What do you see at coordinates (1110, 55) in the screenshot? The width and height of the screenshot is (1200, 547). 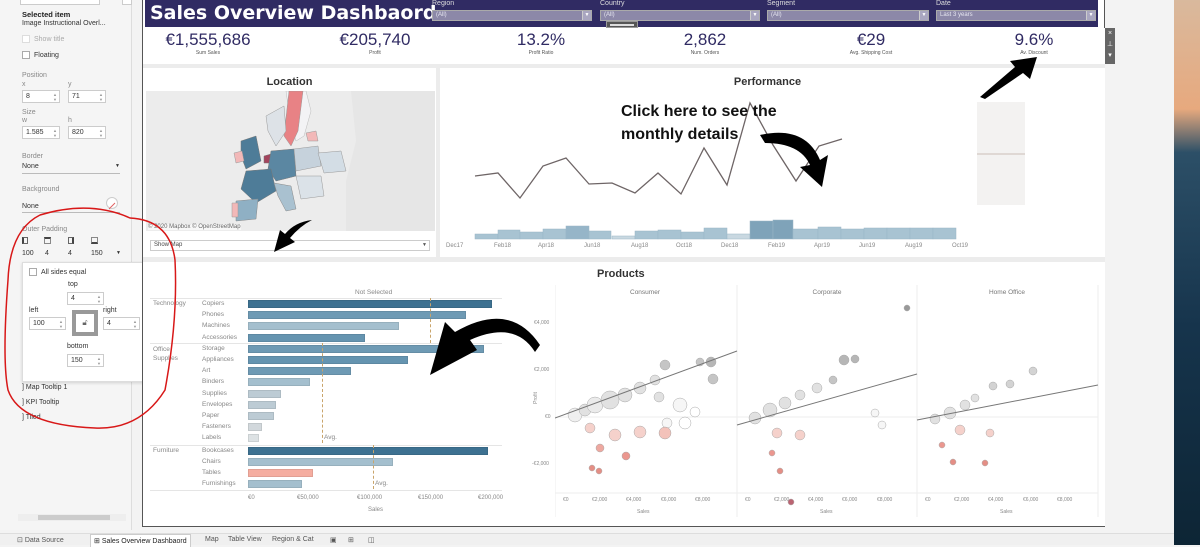 I see `dropdown-icon: ▾` at bounding box center [1110, 55].